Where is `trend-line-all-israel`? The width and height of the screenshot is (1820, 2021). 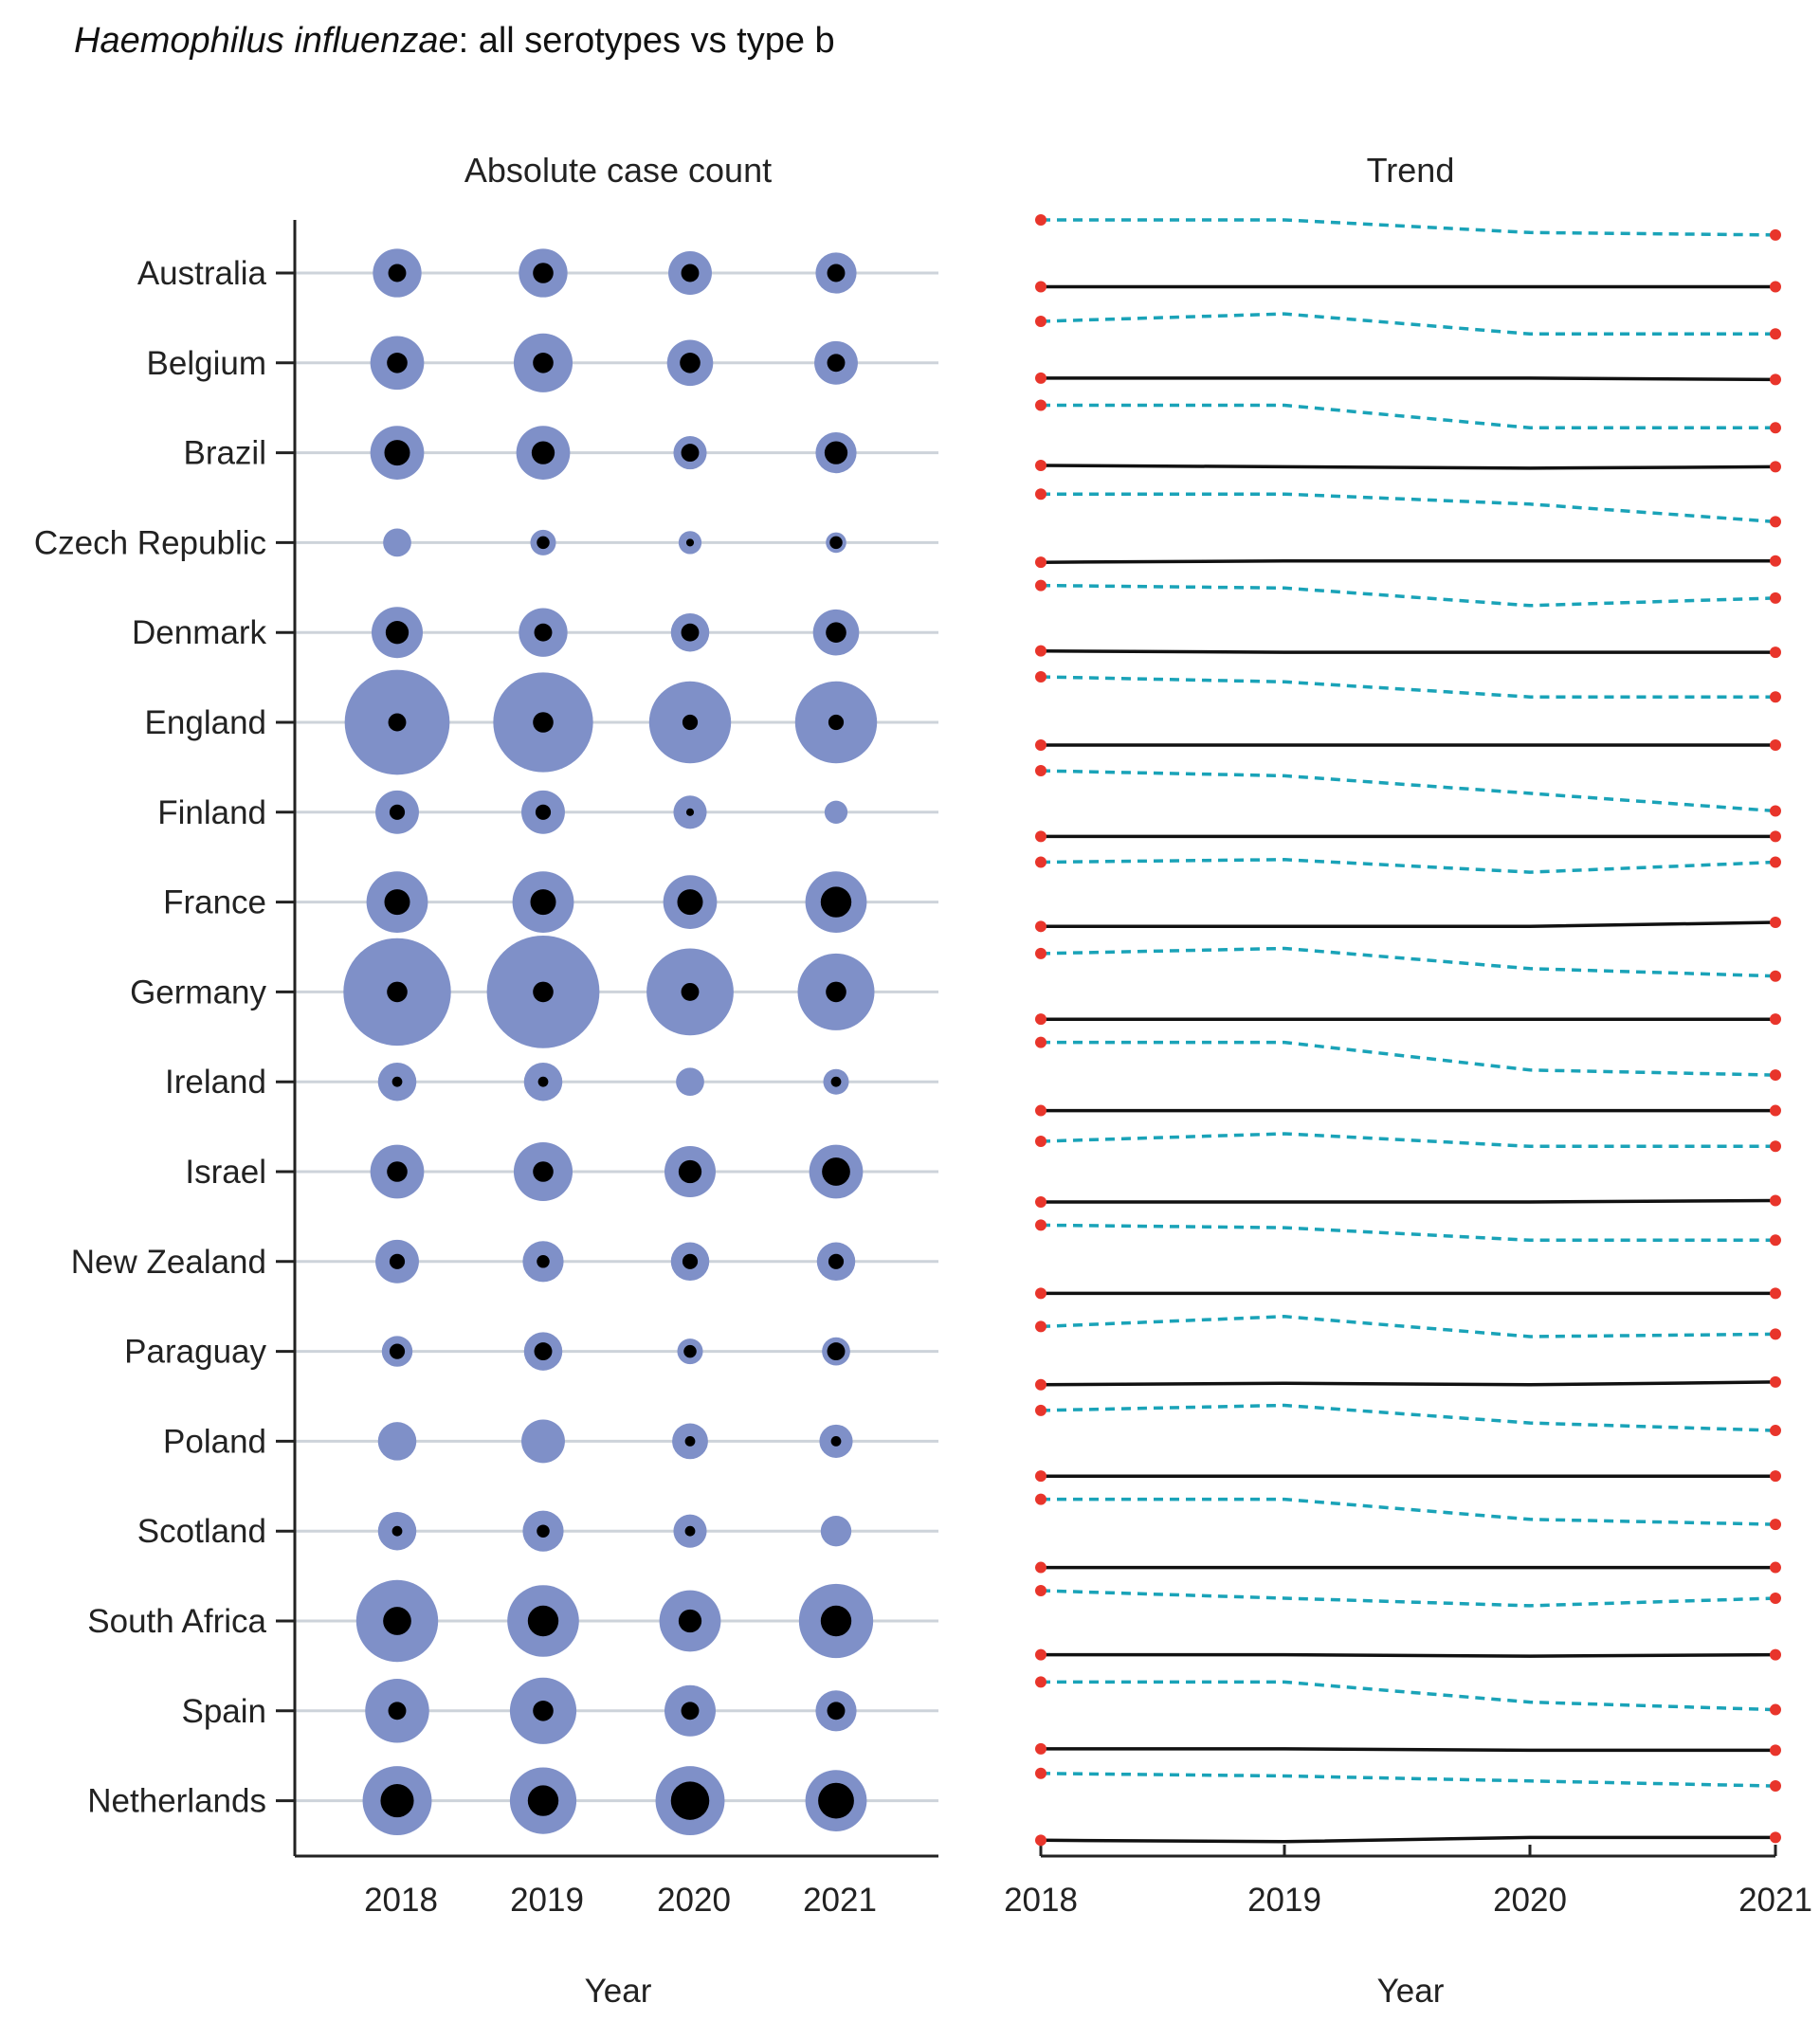
trend-line-all-israel is located at coordinates (1407, 1141).